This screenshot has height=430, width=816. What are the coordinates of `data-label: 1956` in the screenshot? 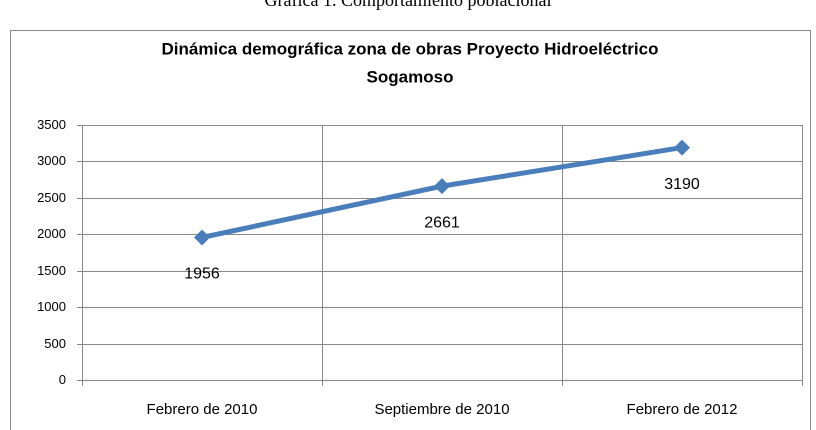 It's located at (202, 274).